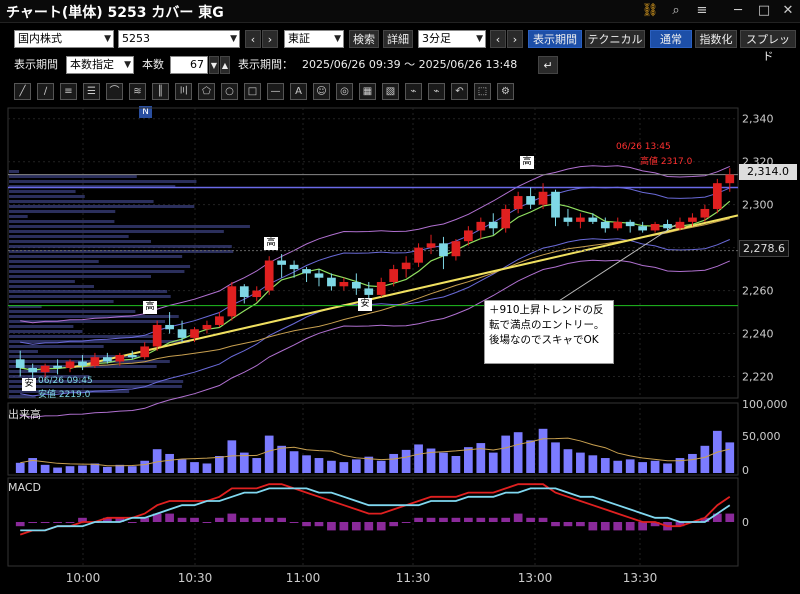  Describe the element at coordinates (745, 522) in the screenshot. I see `macd-tick-label: 0` at that location.